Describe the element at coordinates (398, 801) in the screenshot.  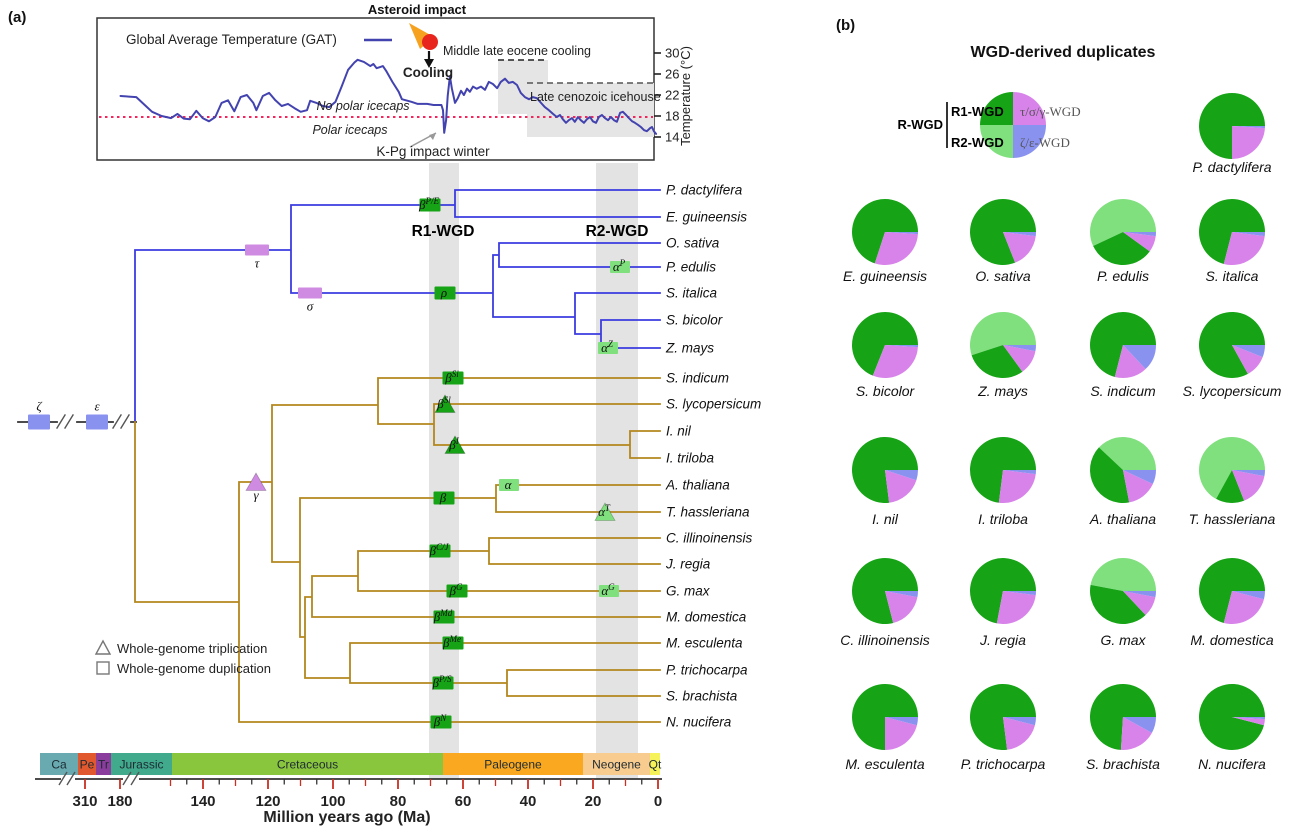
I see `tick-label: 80` at that location.